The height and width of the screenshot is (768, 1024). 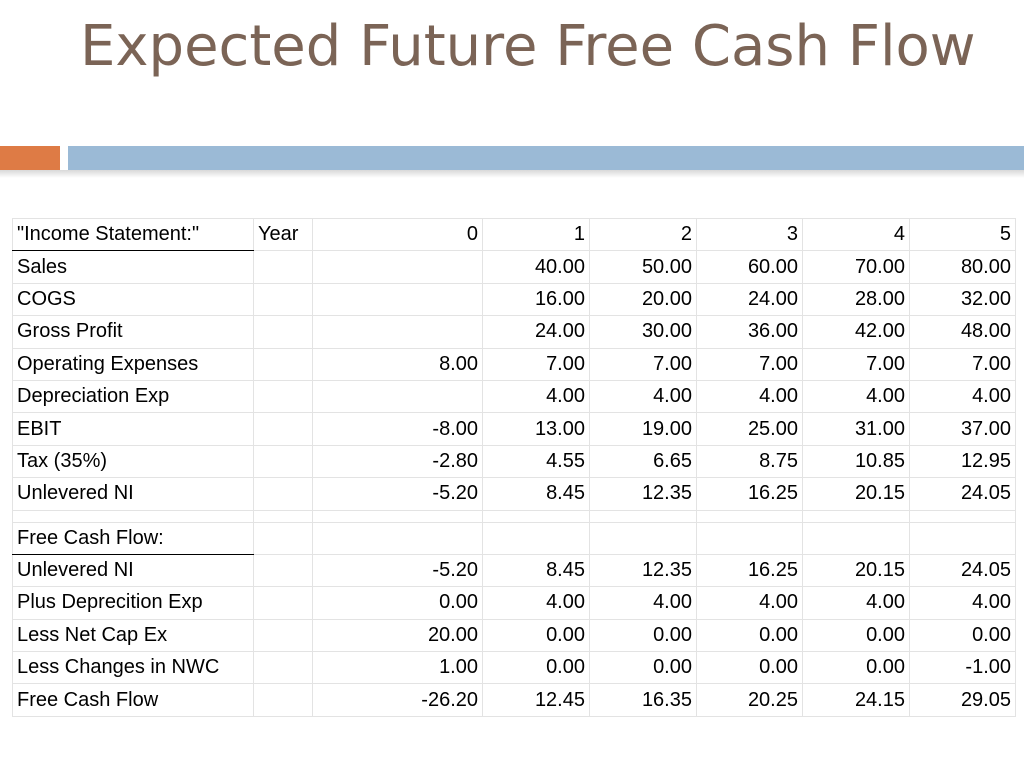 I want to click on year-cell: 1, so click(x=536, y=234).